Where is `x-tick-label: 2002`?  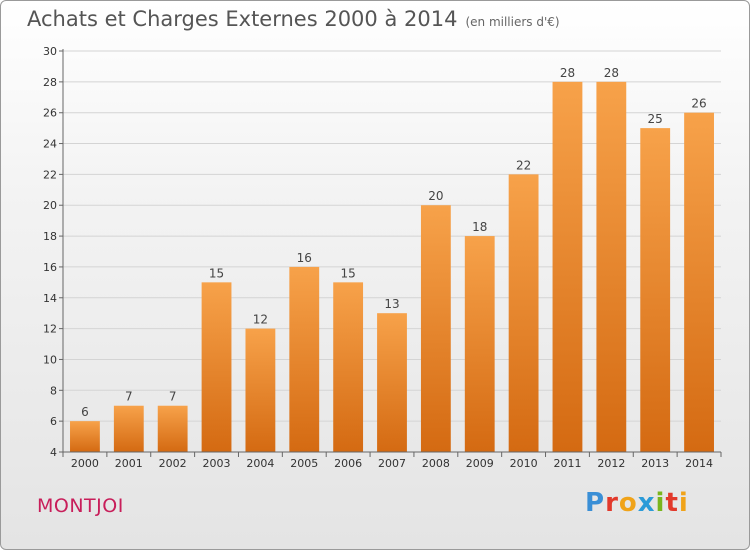
x-tick-label: 2002 is located at coordinates (173, 463).